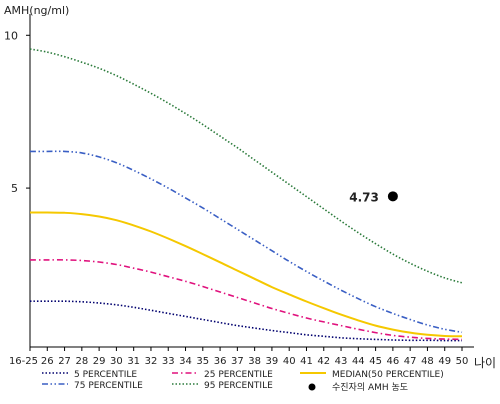  I want to click on x-tick-label: 30, so click(116, 361).